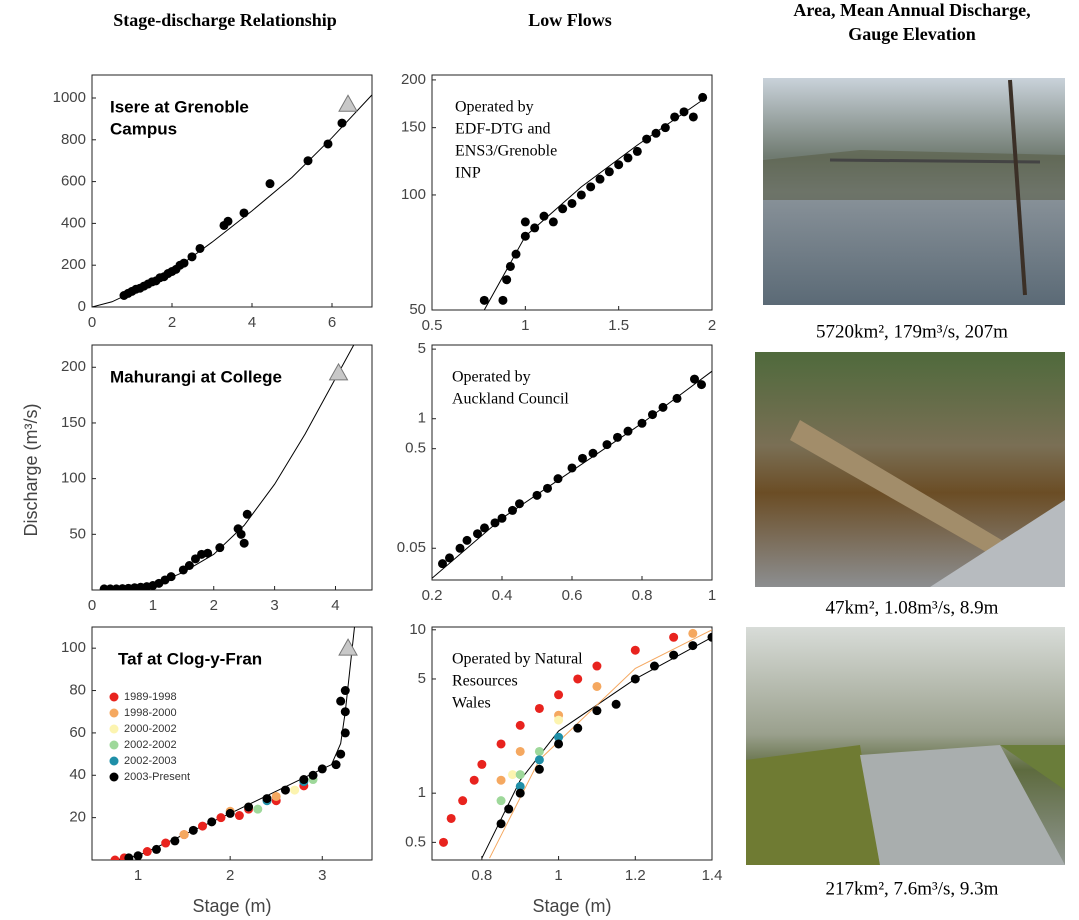 The width and height of the screenshot is (1079, 920). I want to click on x-tick-label: 2, so click(712, 325).